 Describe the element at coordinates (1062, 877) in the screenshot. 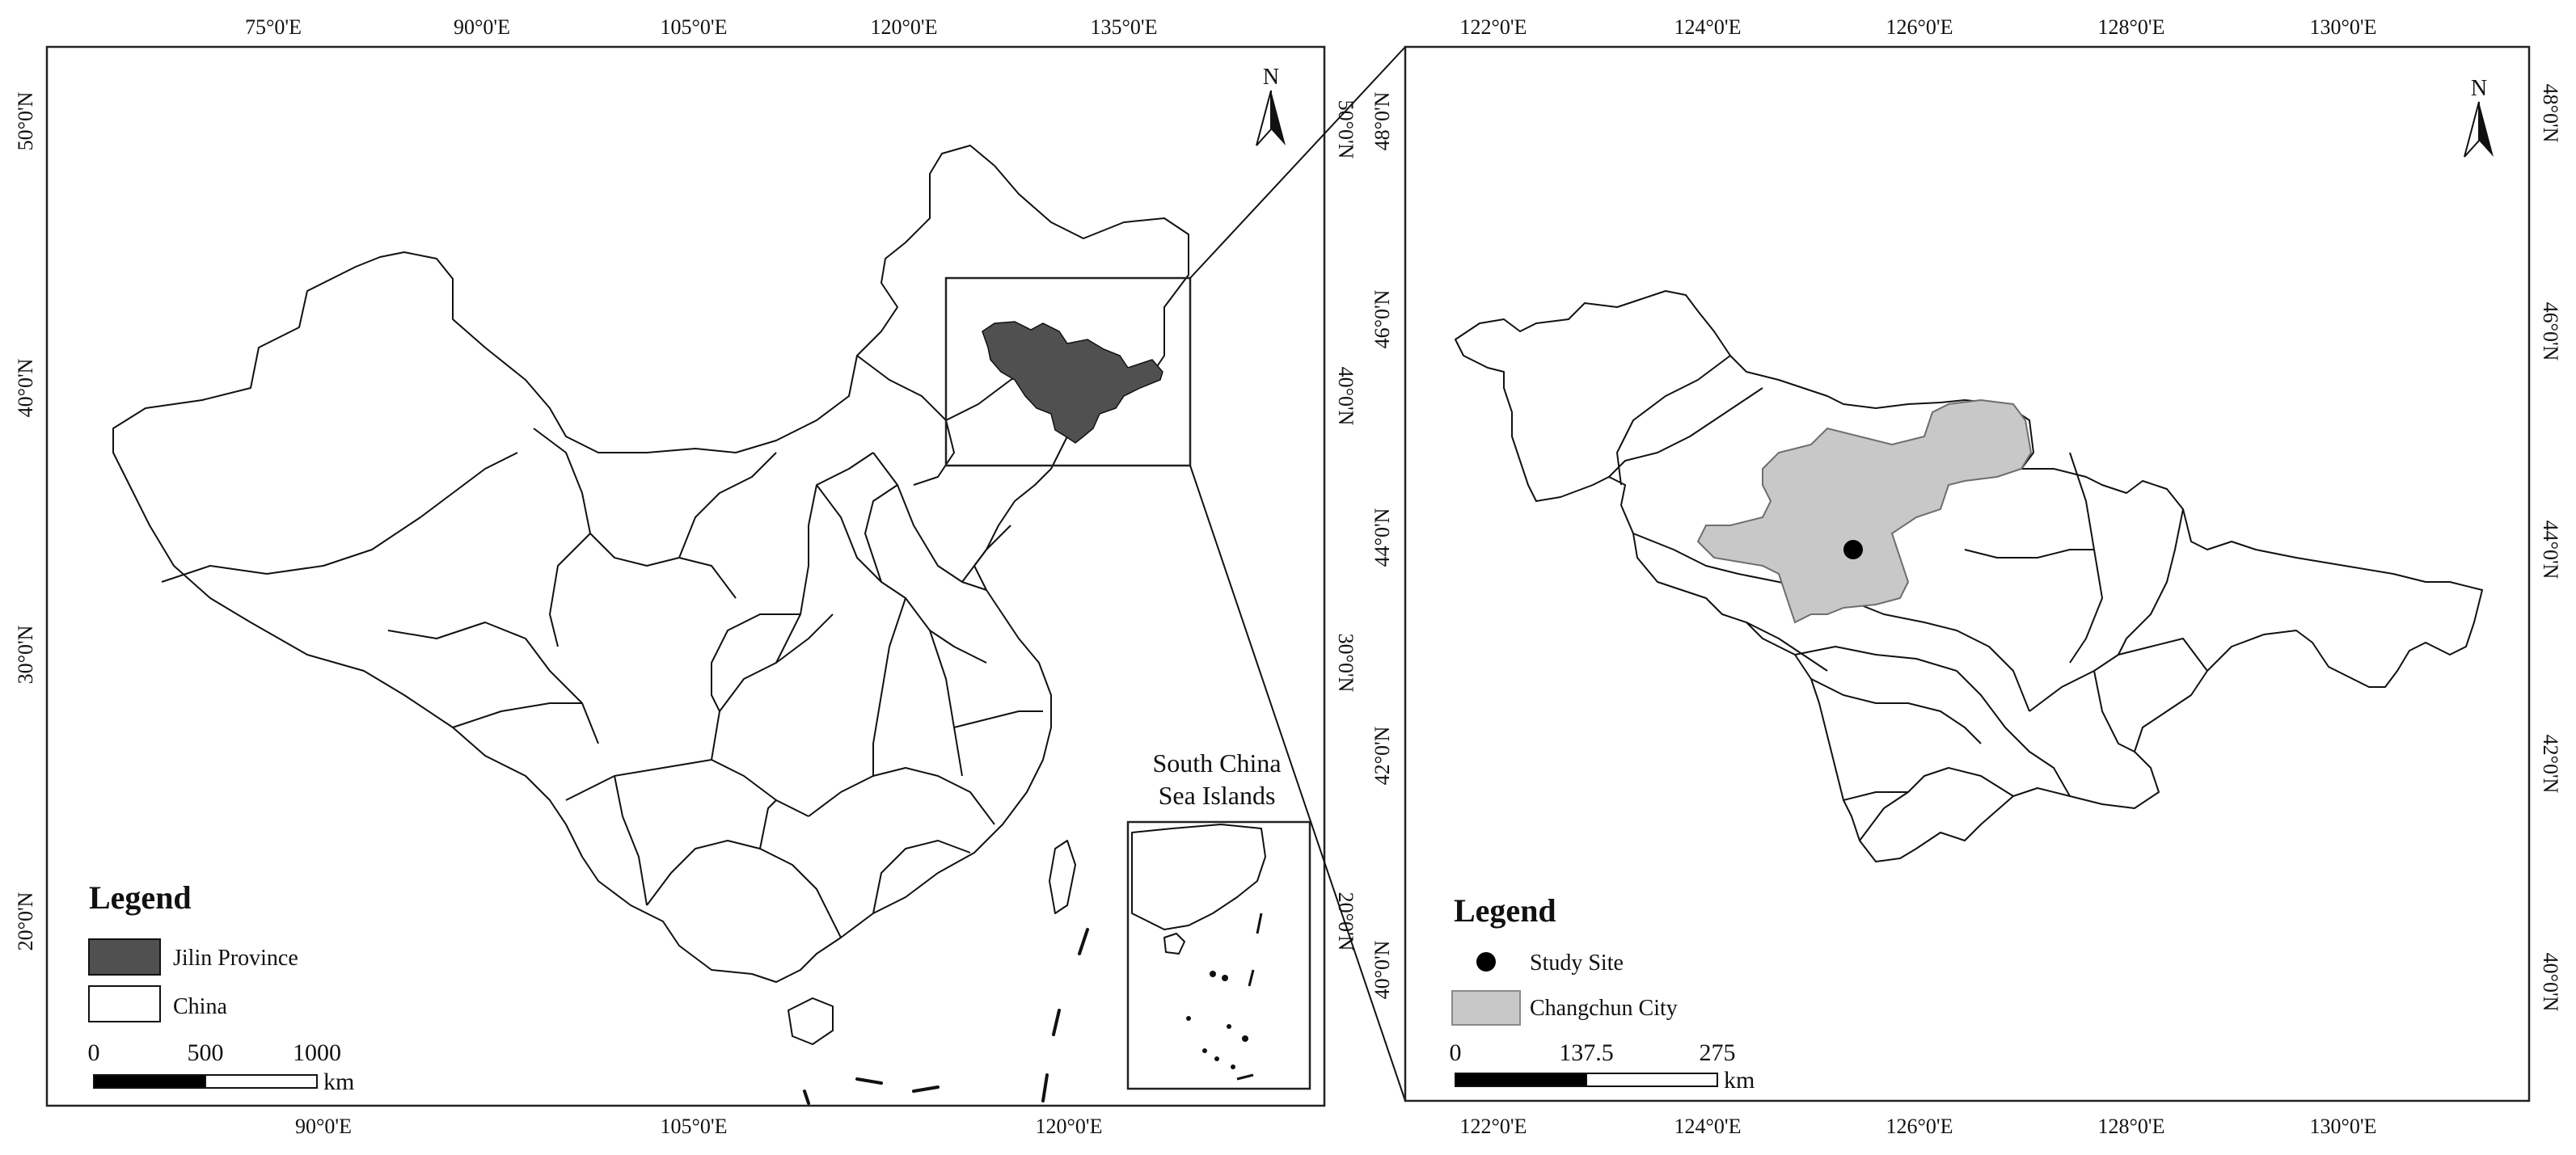

I see `taiwan-island` at that location.